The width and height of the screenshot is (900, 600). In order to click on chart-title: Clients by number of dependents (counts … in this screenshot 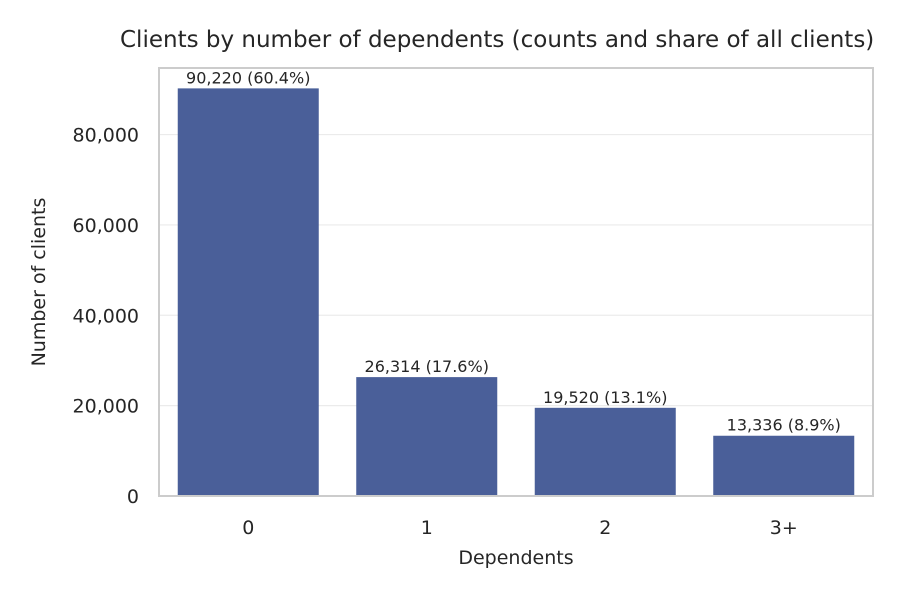, I will do `click(497, 40)`.